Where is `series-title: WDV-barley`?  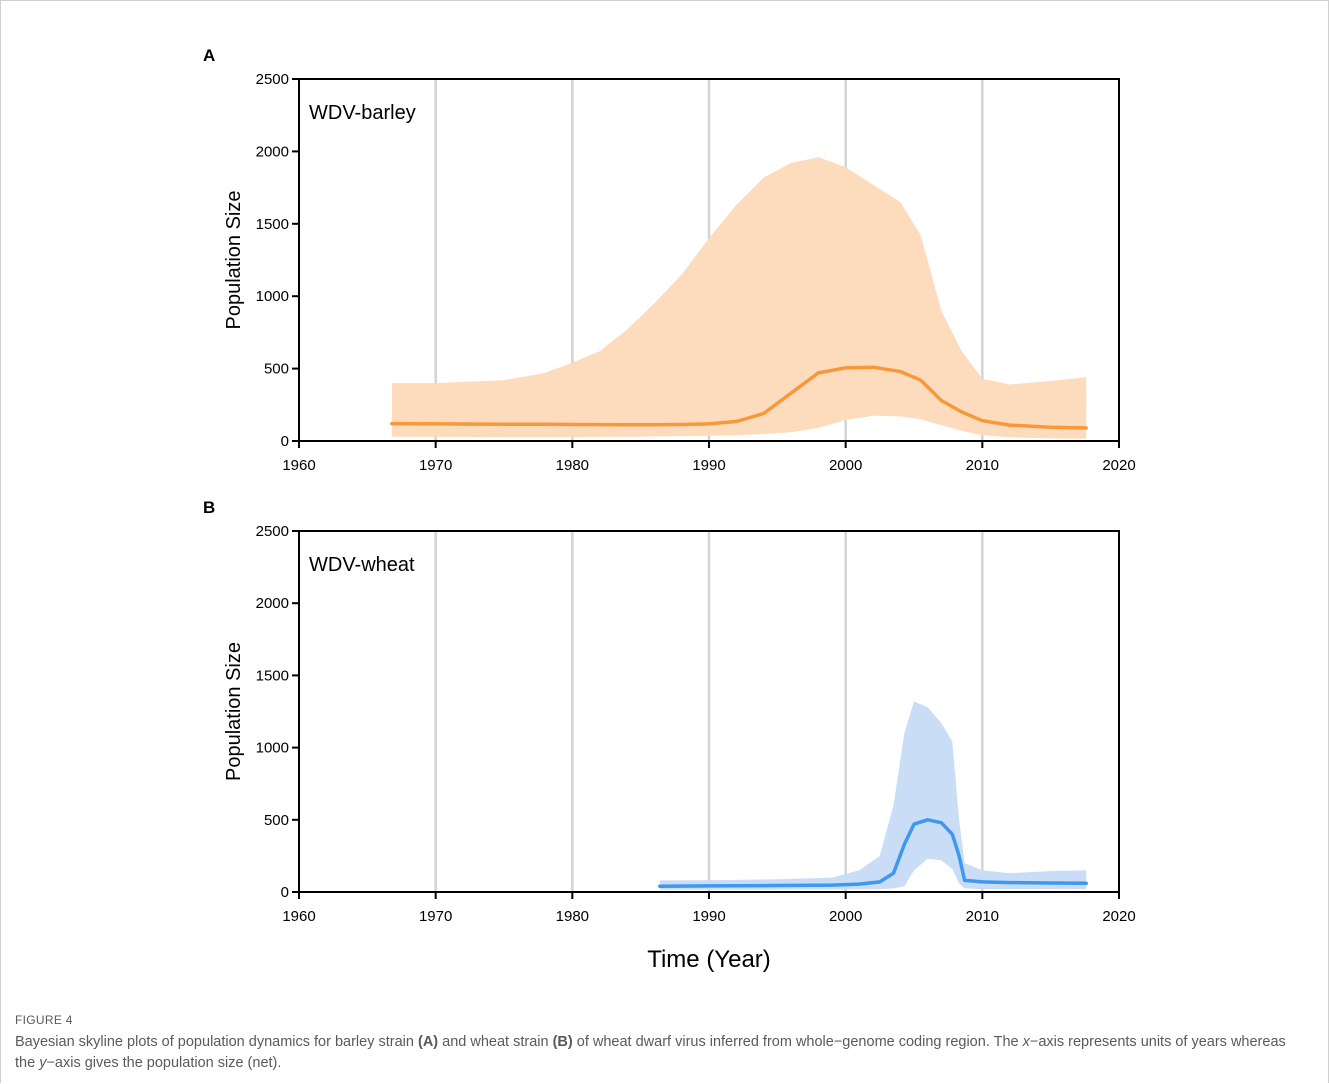 series-title: WDV-barley is located at coordinates (362, 113).